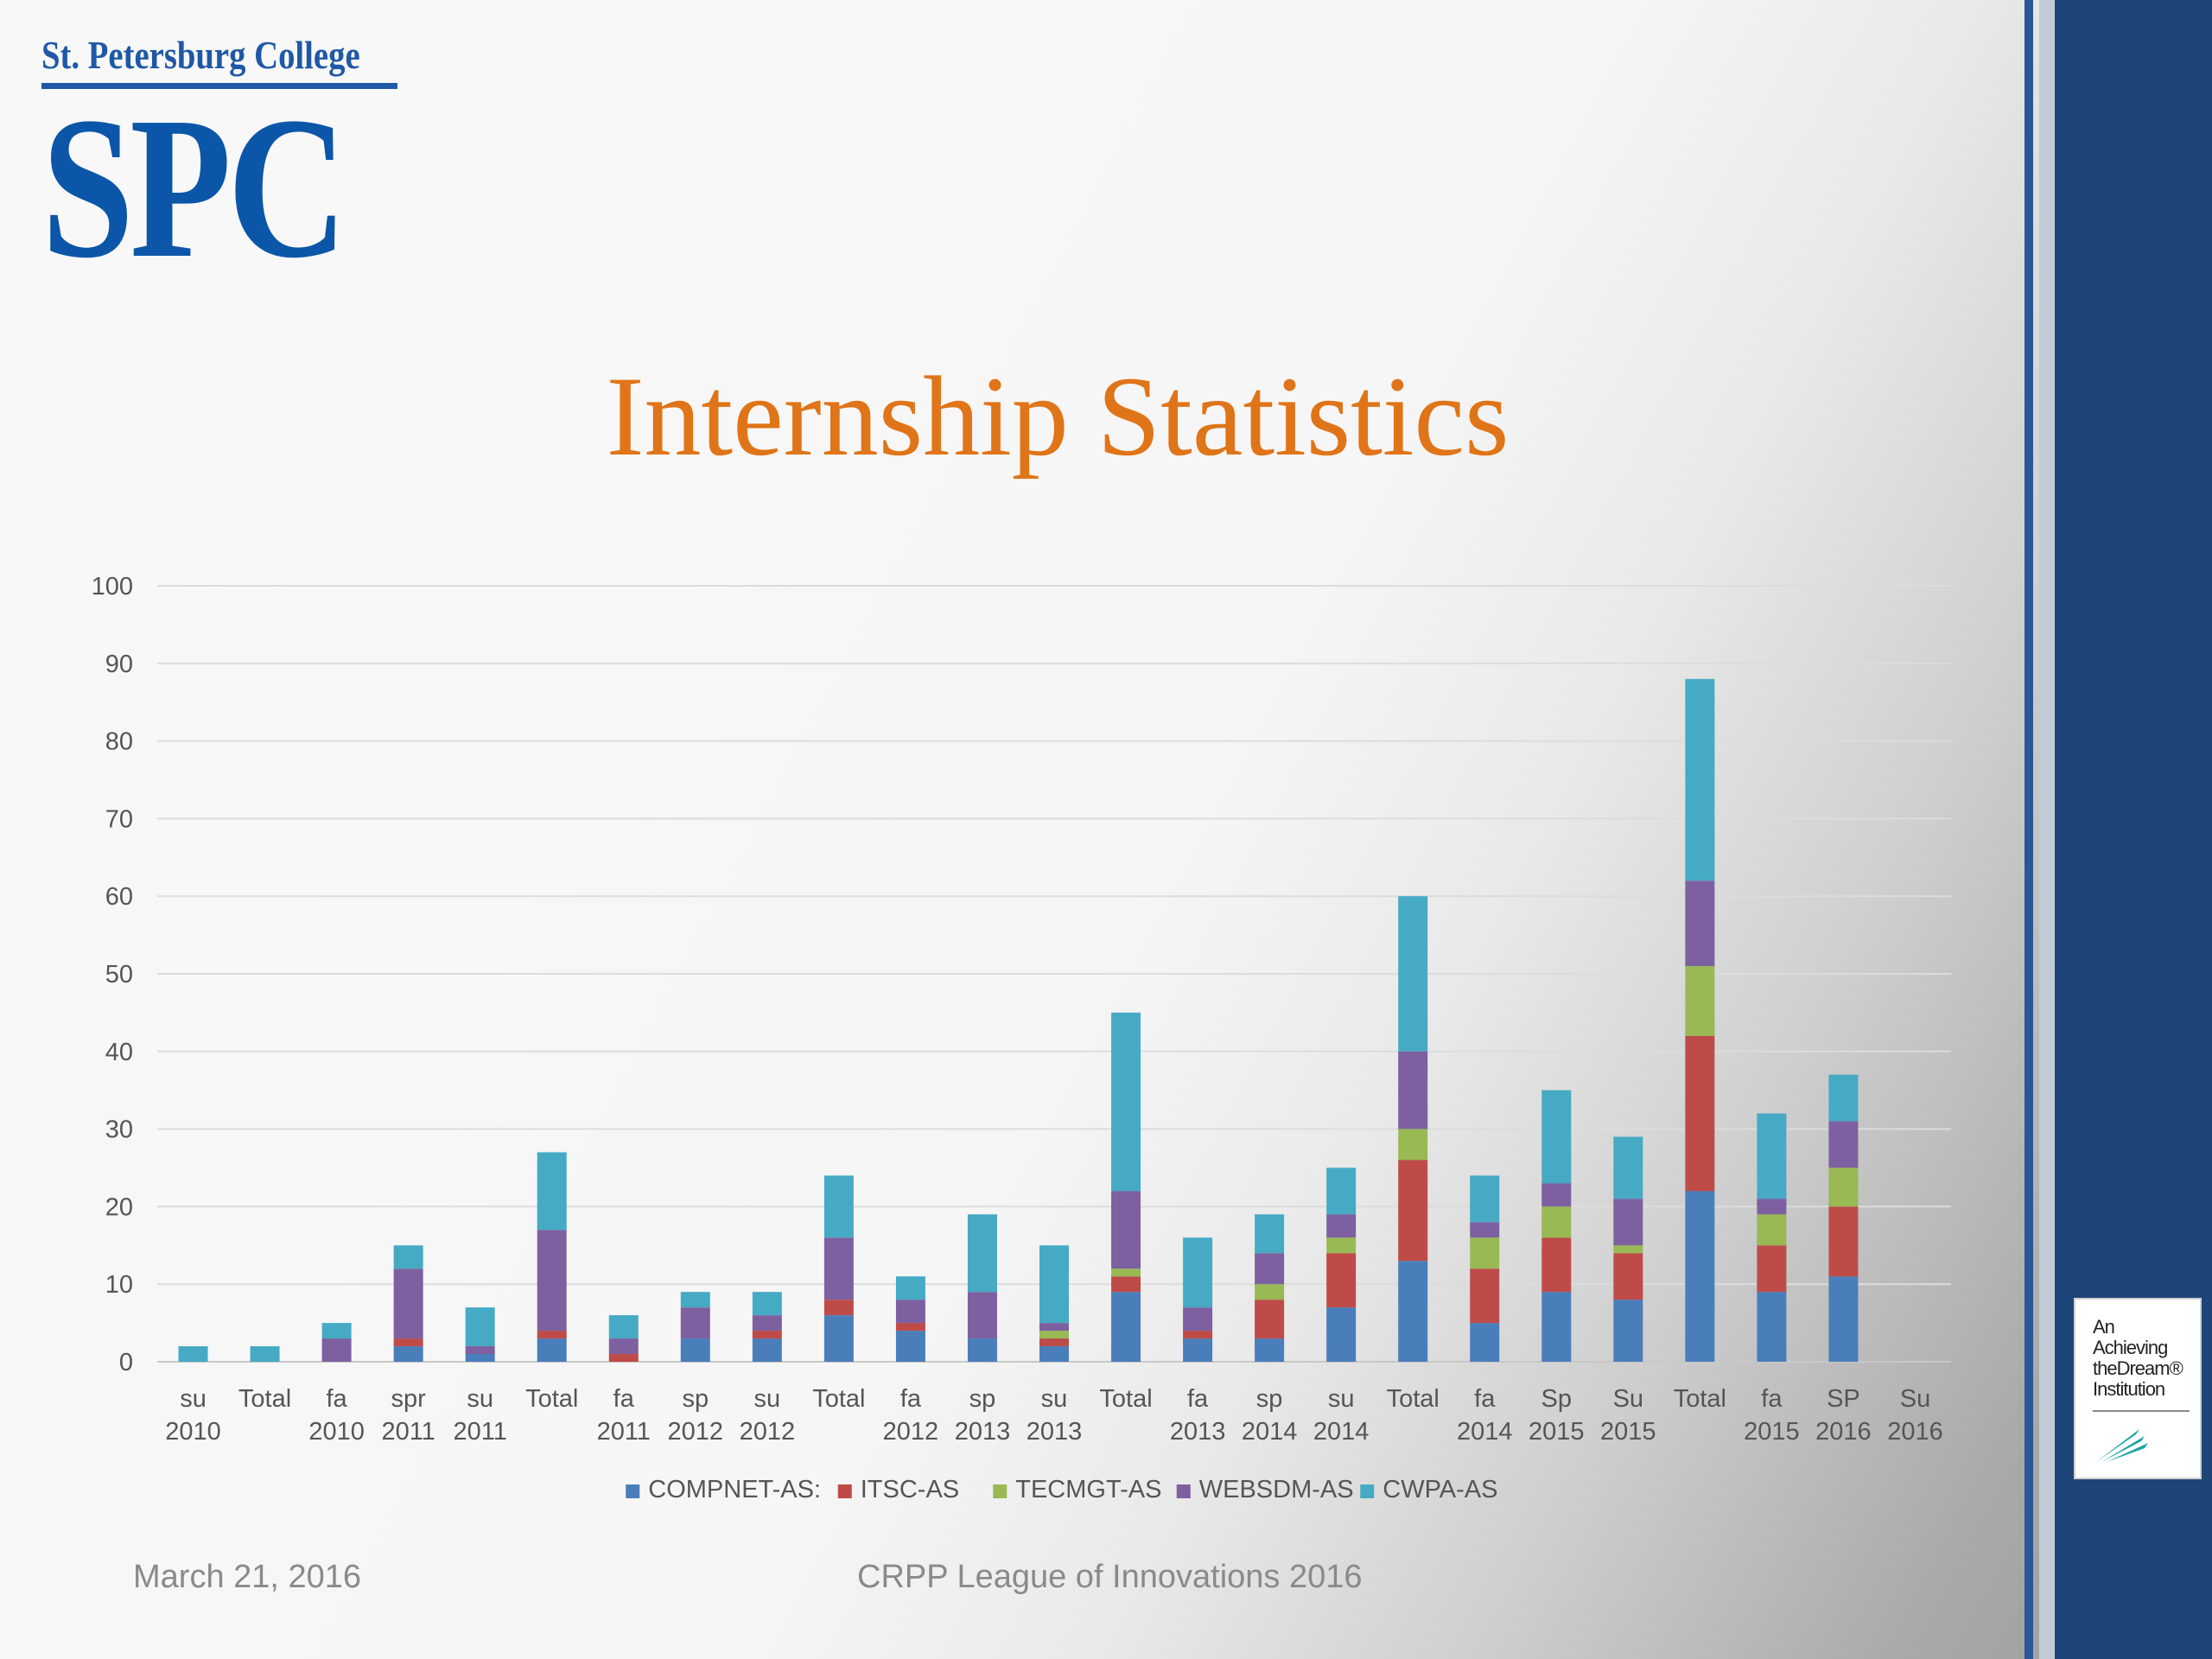  Describe the element at coordinates (1485, 1432) in the screenshot. I see `x-tick-label: 2014` at that location.